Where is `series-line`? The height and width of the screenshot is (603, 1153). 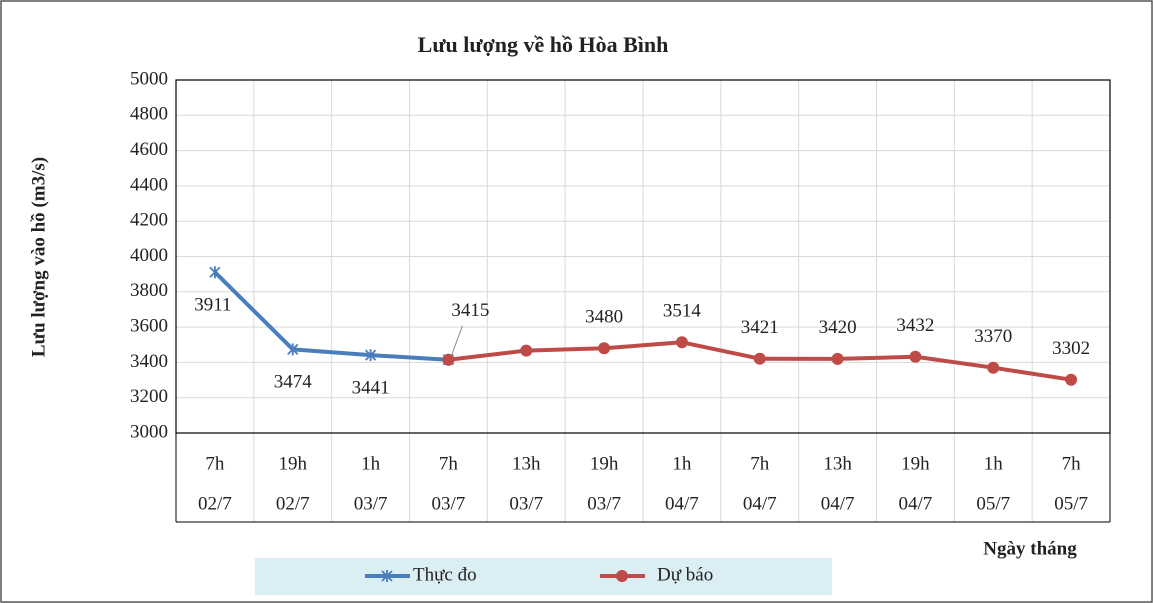
series-line is located at coordinates (331, 316).